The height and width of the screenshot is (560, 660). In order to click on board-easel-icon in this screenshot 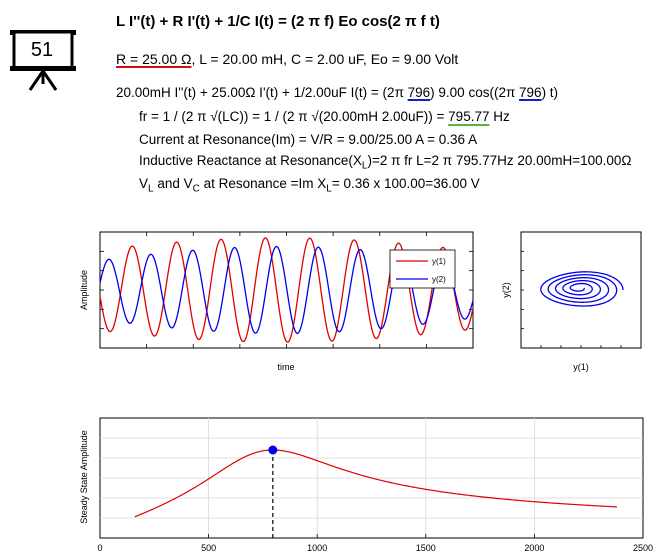, I will do `click(43, 60)`.